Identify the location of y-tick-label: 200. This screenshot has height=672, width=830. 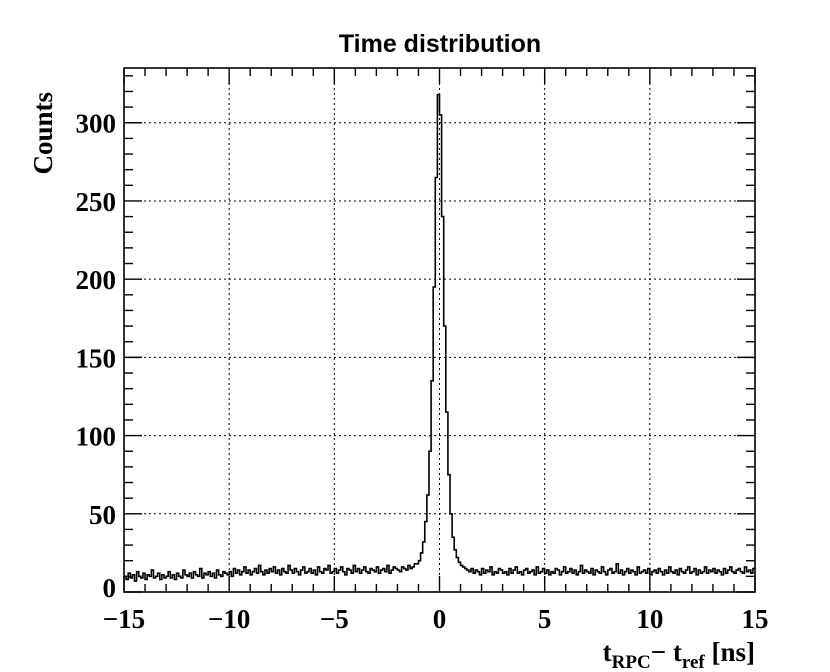
(96, 280).